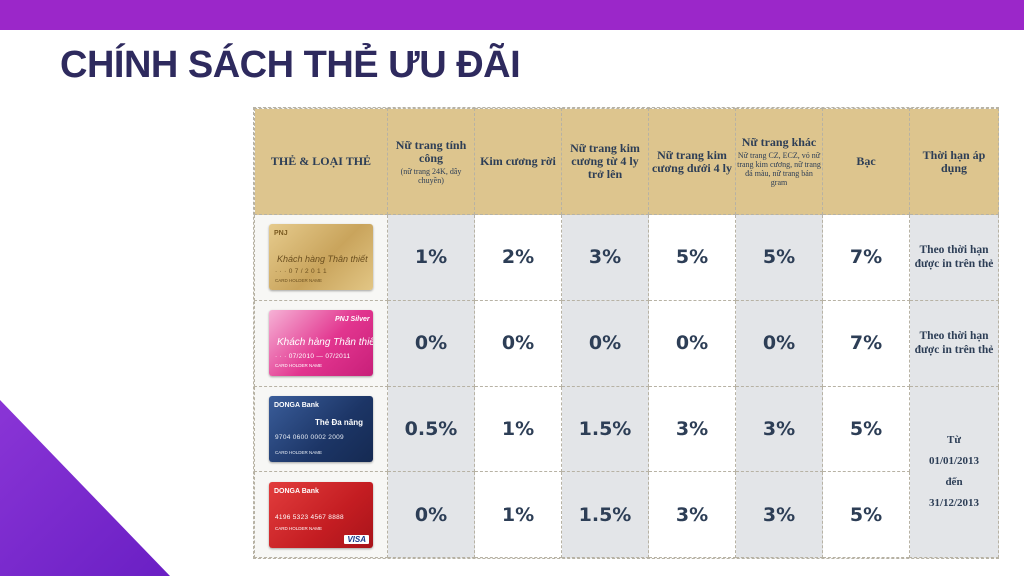  Describe the element at coordinates (313, 357) in the screenshot. I see `card-number: · · · 07/2010 — 07/2011` at that location.